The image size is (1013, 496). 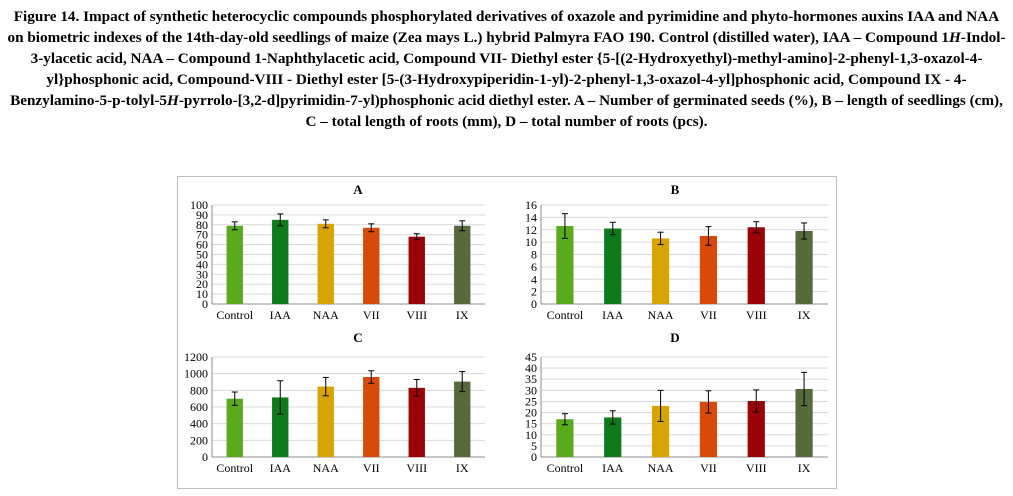 What do you see at coordinates (534, 279) in the screenshot?
I see `y-tick-label: 4` at bounding box center [534, 279].